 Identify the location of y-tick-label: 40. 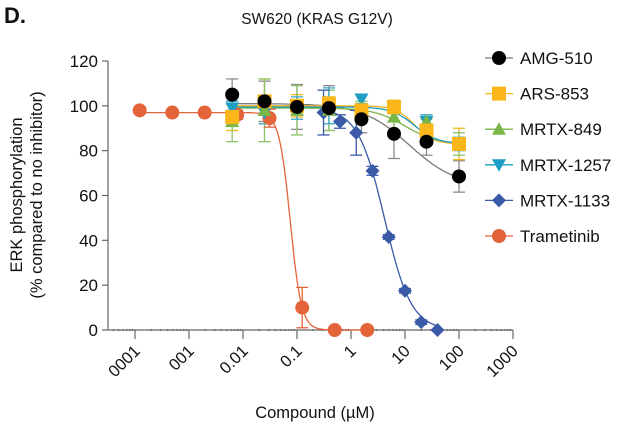
(88, 240).